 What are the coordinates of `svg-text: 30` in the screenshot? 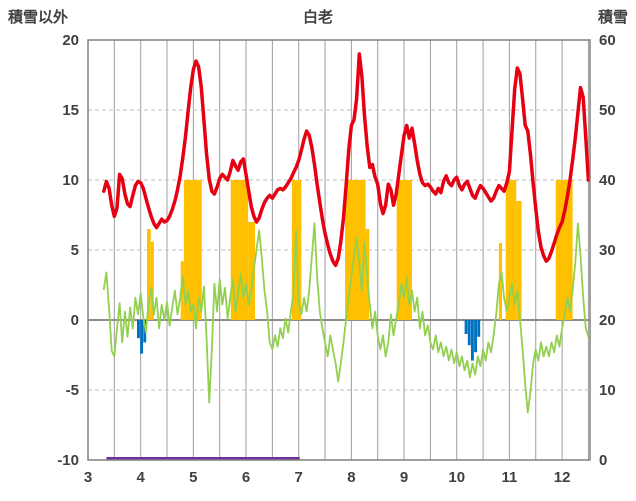 It's located at (607, 250).